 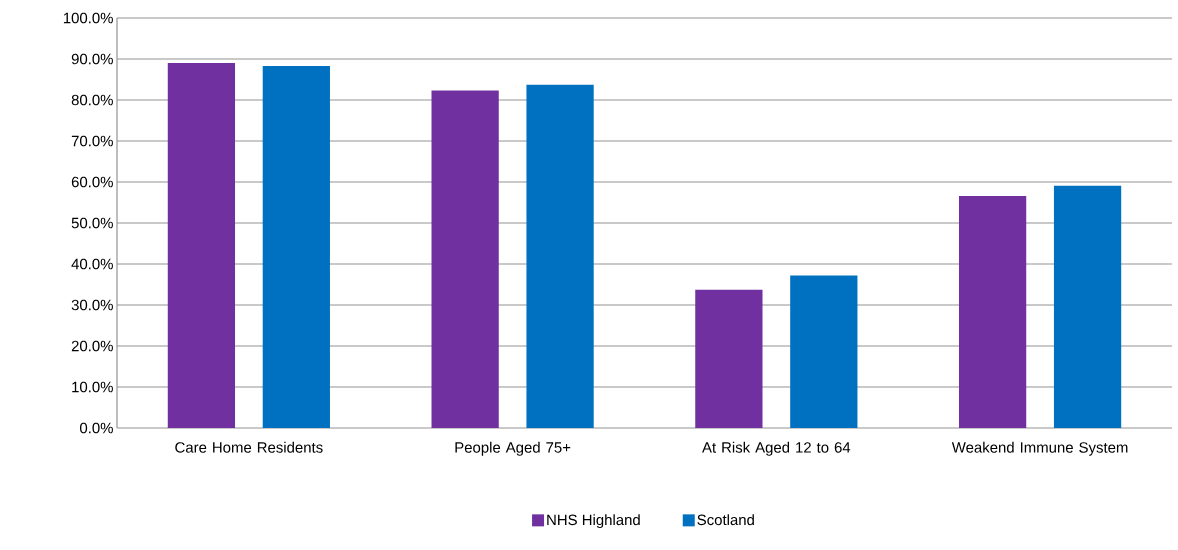 What do you see at coordinates (92, 346) in the screenshot?
I see `y-tick-label: 20.0%` at bounding box center [92, 346].